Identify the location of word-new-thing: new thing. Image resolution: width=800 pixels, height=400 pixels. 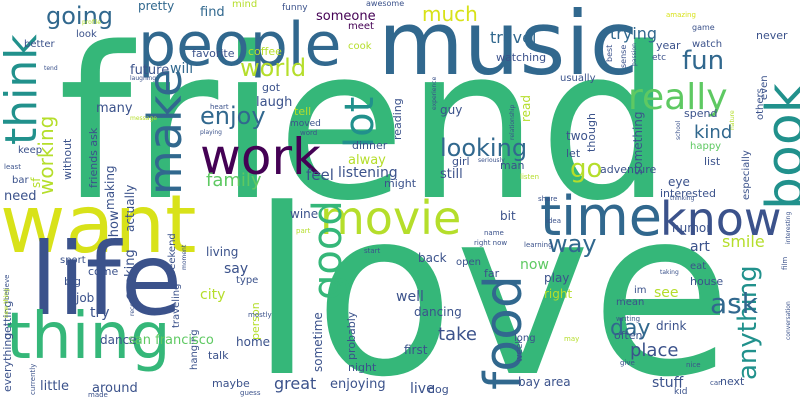
(6, 303).